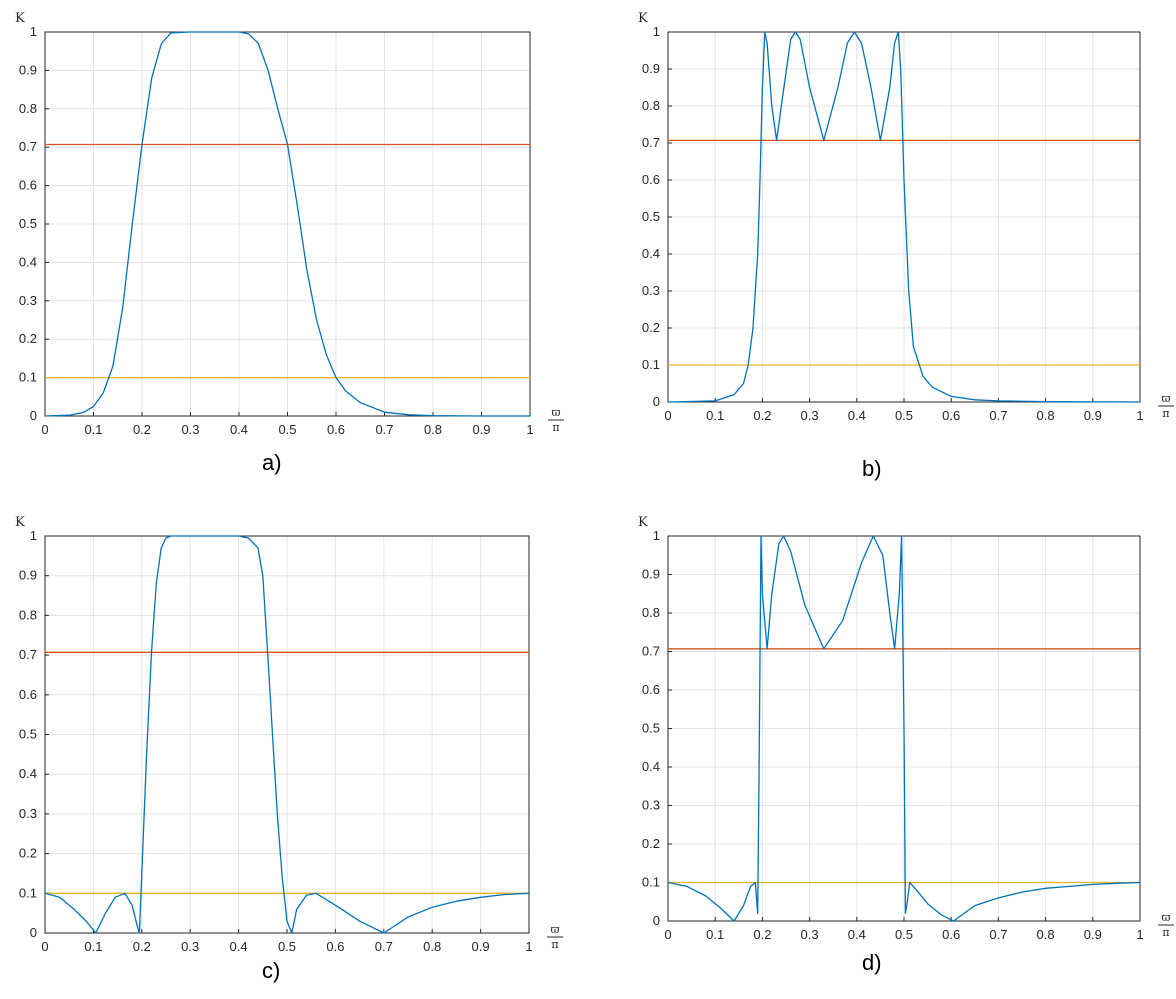 The image size is (1176, 999). What do you see at coordinates (555, 929) in the screenshot?
I see `x-axis-label-numerator: ϖ` at bounding box center [555, 929].